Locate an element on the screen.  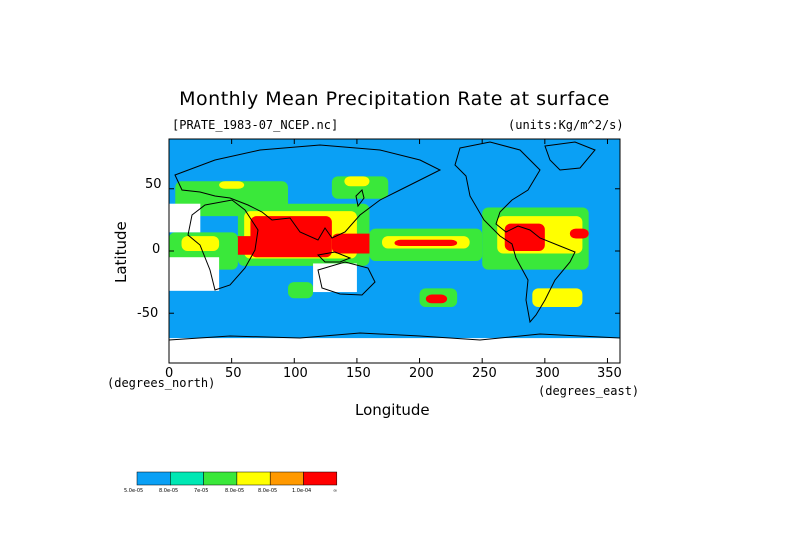
legend-label: ∞ is located at coordinates (335, 491).